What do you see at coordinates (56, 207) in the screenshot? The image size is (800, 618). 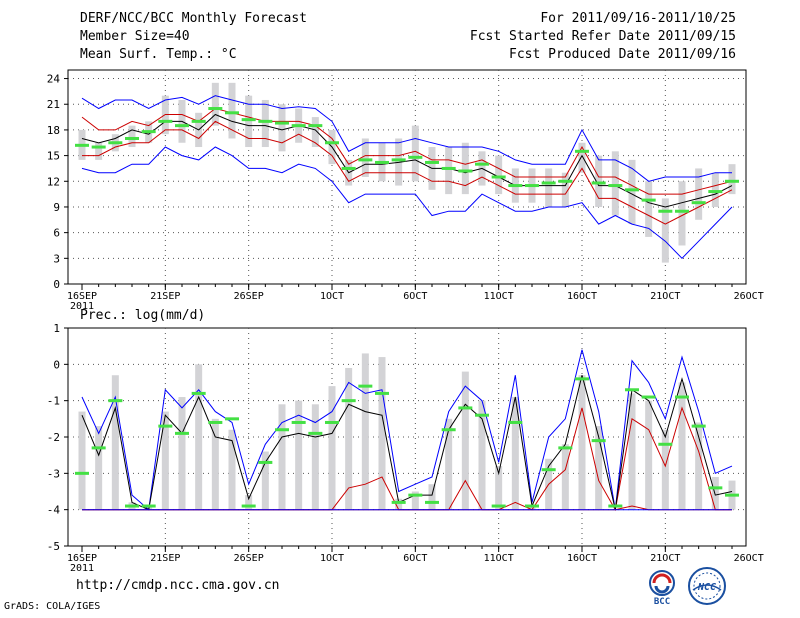 I see `temp-ytick-label: 9` at bounding box center [56, 207].